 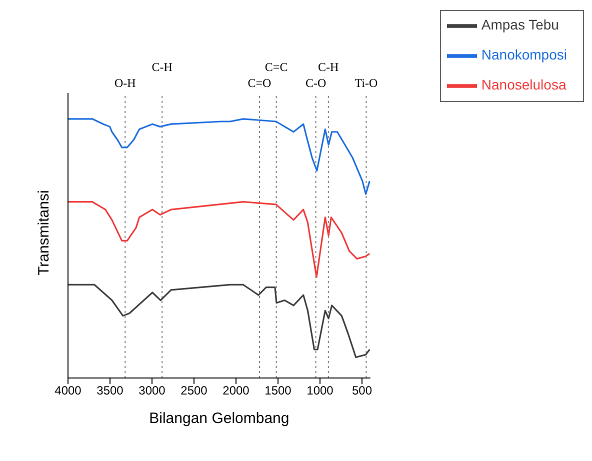 I want to click on x-tick-label: 2000, so click(x=236, y=391).